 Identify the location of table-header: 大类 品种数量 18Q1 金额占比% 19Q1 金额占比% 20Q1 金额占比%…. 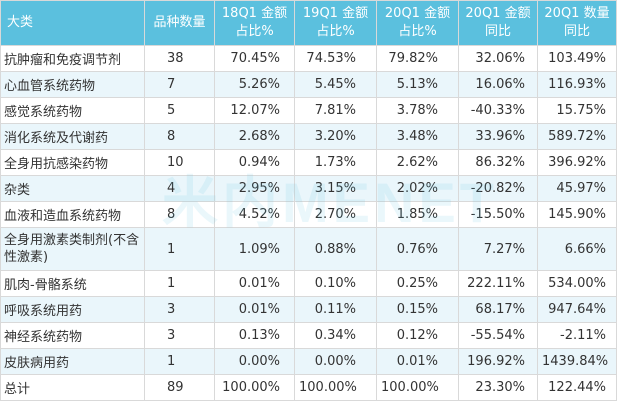
(308, 23).